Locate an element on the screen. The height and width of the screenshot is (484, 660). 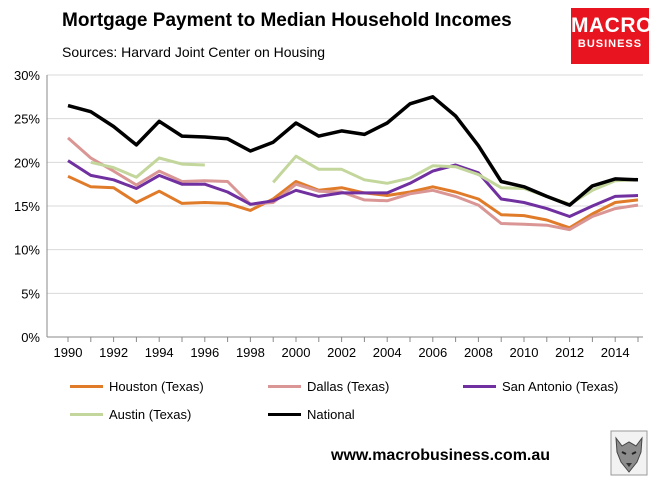
x-tick-label: 1998 is located at coordinates (250, 352).